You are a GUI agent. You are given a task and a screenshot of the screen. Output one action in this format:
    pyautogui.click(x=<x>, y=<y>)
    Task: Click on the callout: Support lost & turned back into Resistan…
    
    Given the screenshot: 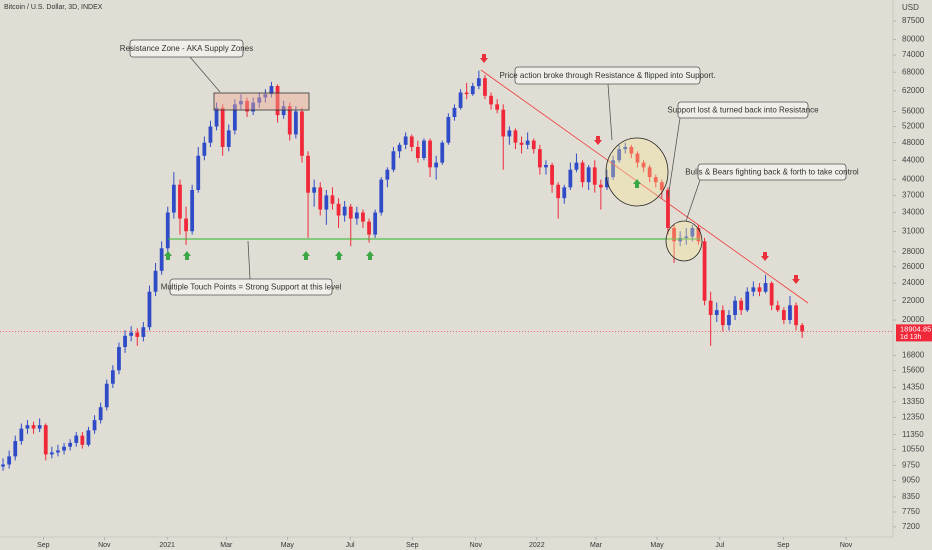 What is the action you would take?
    pyautogui.click(x=743, y=150)
    